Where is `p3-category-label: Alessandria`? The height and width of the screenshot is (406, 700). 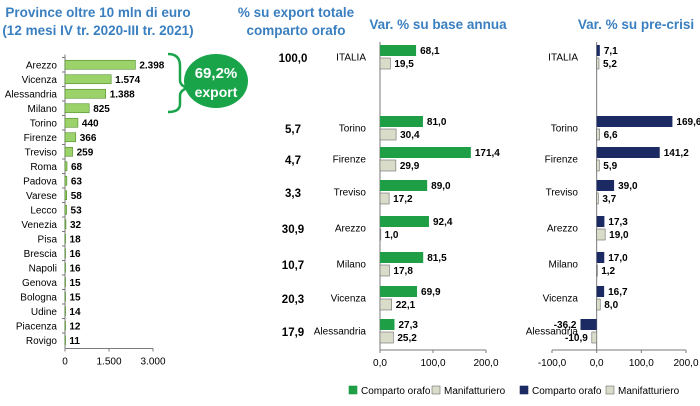 p3-category-label: Alessandria is located at coordinates (340, 332).